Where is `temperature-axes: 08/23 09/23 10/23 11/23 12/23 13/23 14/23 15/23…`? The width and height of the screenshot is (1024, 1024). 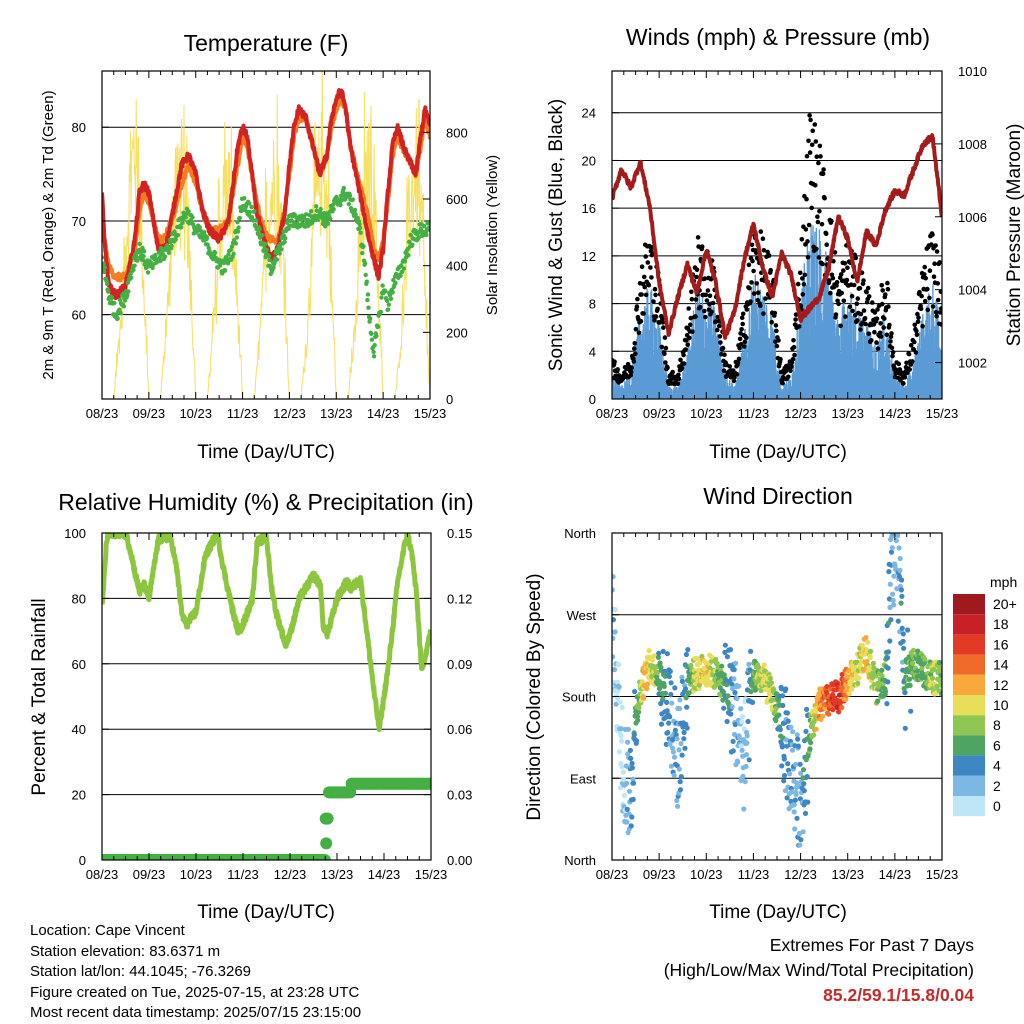
temperature-axes: 08/23 09/23 10/23 11/23 12/23 13/23 14/23 15/23… is located at coordinates (270, 246).